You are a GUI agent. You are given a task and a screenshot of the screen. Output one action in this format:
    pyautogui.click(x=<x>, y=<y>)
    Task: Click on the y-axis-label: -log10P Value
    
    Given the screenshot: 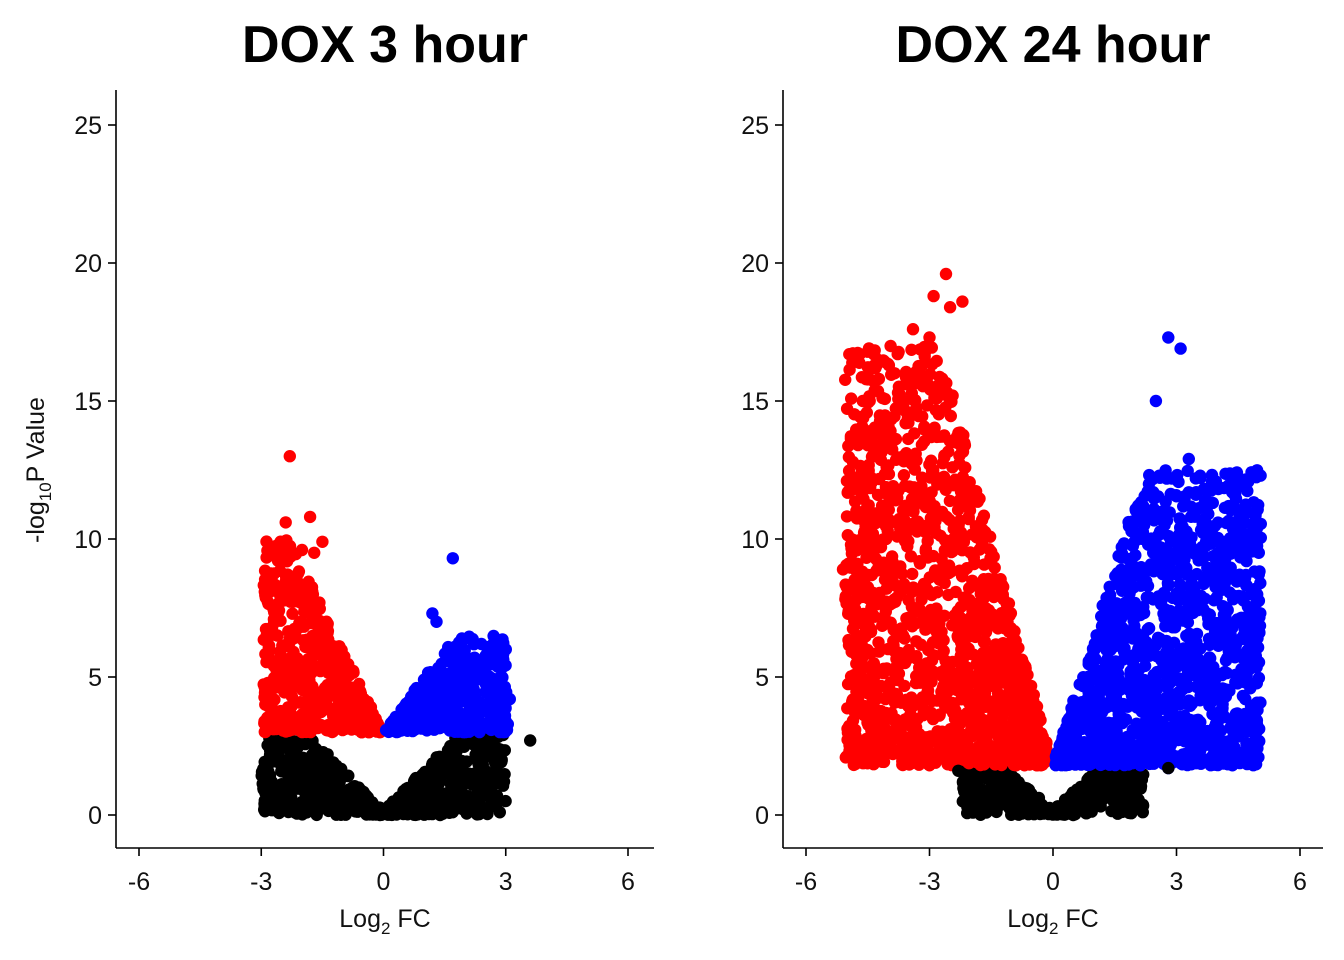 What is the action you would take?
    pyautogui.click(x=38, y=470)
    